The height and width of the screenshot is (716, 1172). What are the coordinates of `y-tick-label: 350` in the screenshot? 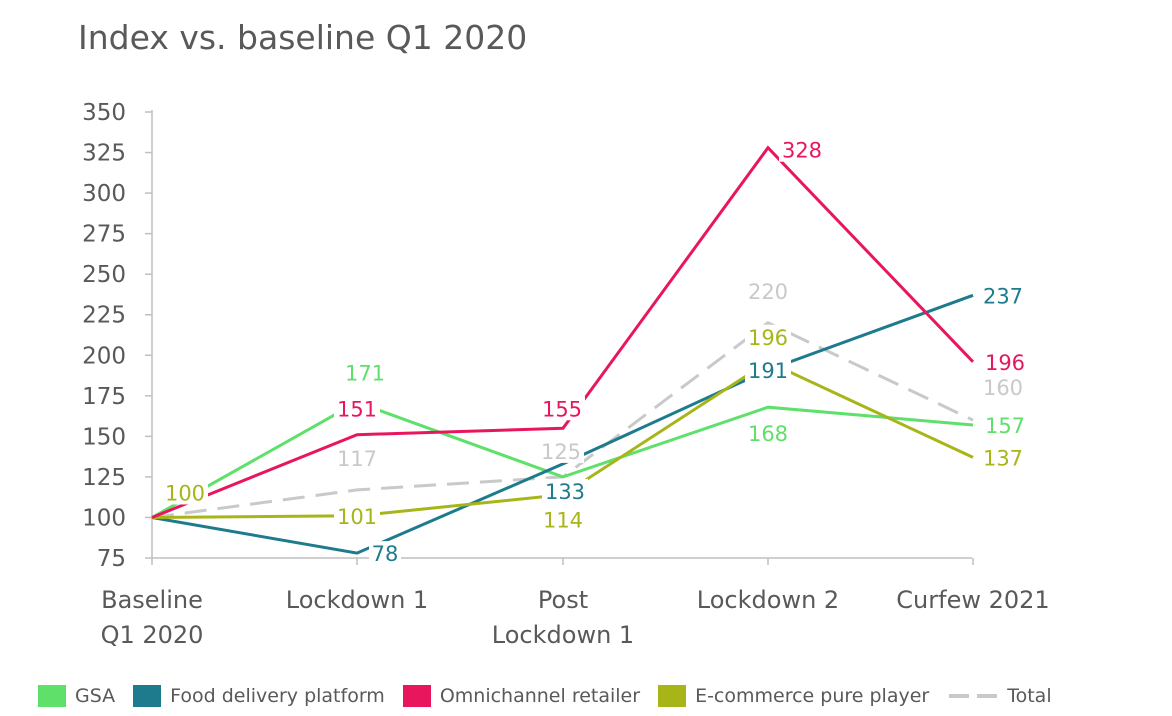 It's located at (104, 113).